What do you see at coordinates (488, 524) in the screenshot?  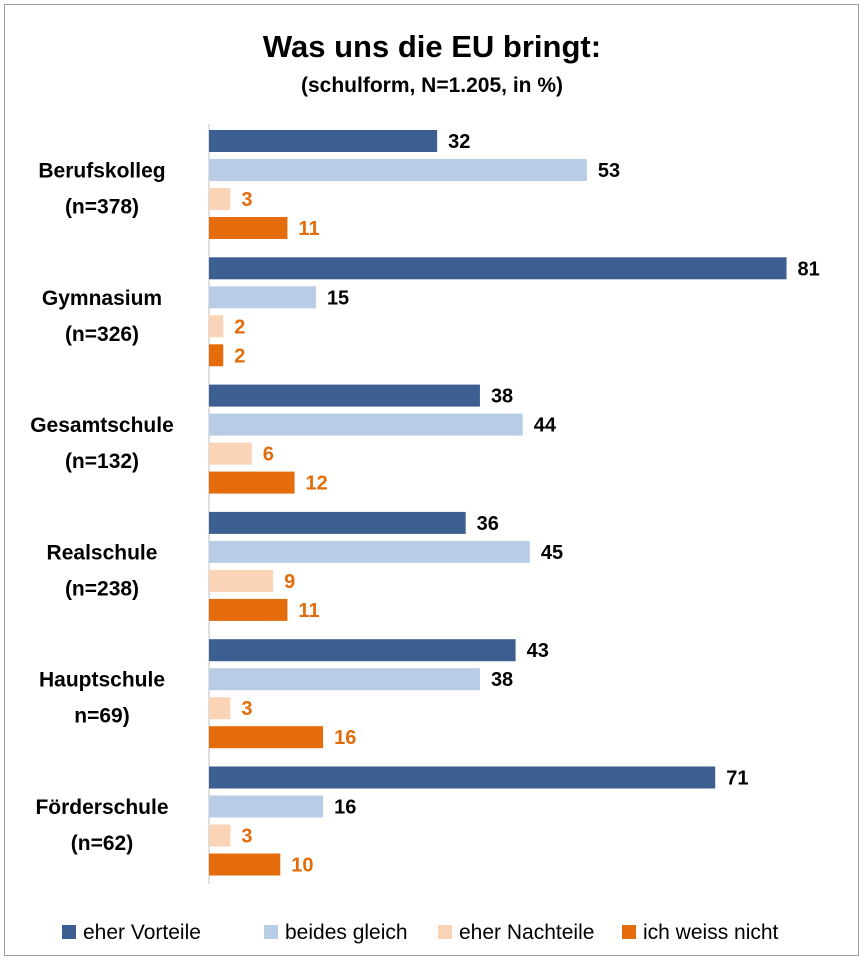 I see `data-label: 36` at bounding box center [488, 524].